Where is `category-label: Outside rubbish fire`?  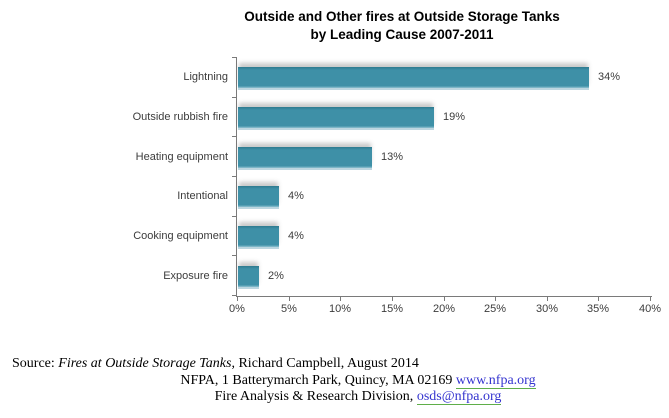 category-label: Outside rubbish fire is located at coordinates (180, 117).